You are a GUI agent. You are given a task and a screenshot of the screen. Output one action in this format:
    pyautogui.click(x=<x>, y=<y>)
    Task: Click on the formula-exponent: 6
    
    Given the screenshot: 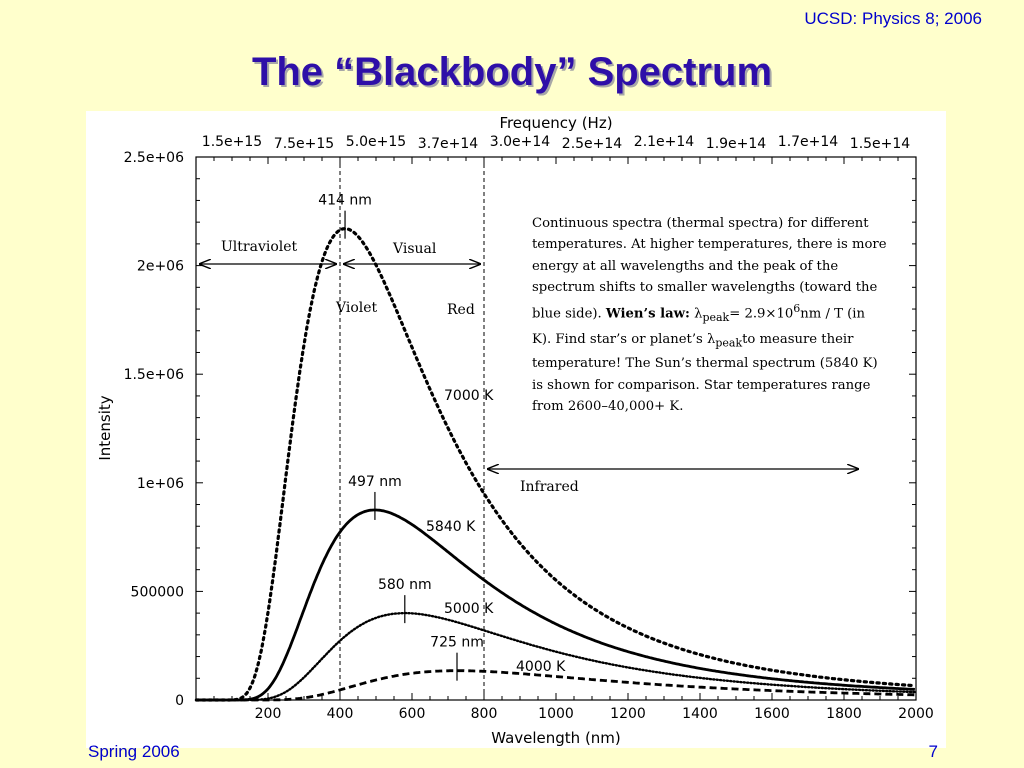 What is the action you would take?
    pyautogui.click(x=797, y=309)
    